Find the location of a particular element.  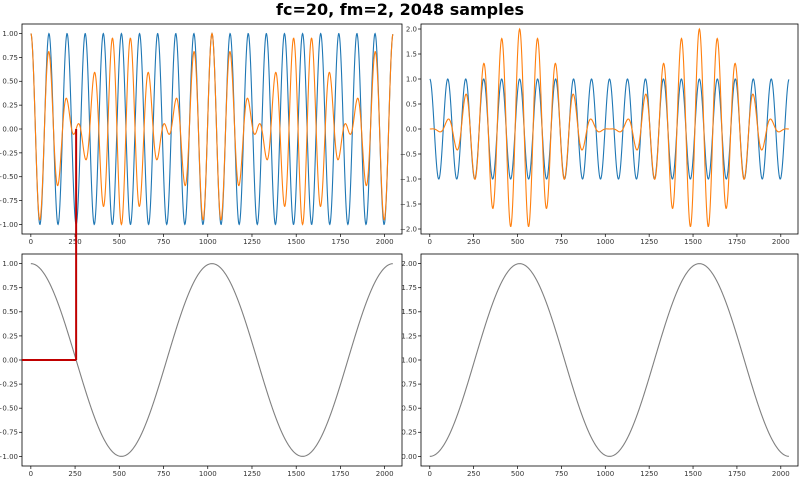

figure-title: fc=20, fm=2, 2048 samples is located at coordinates (400, 9).